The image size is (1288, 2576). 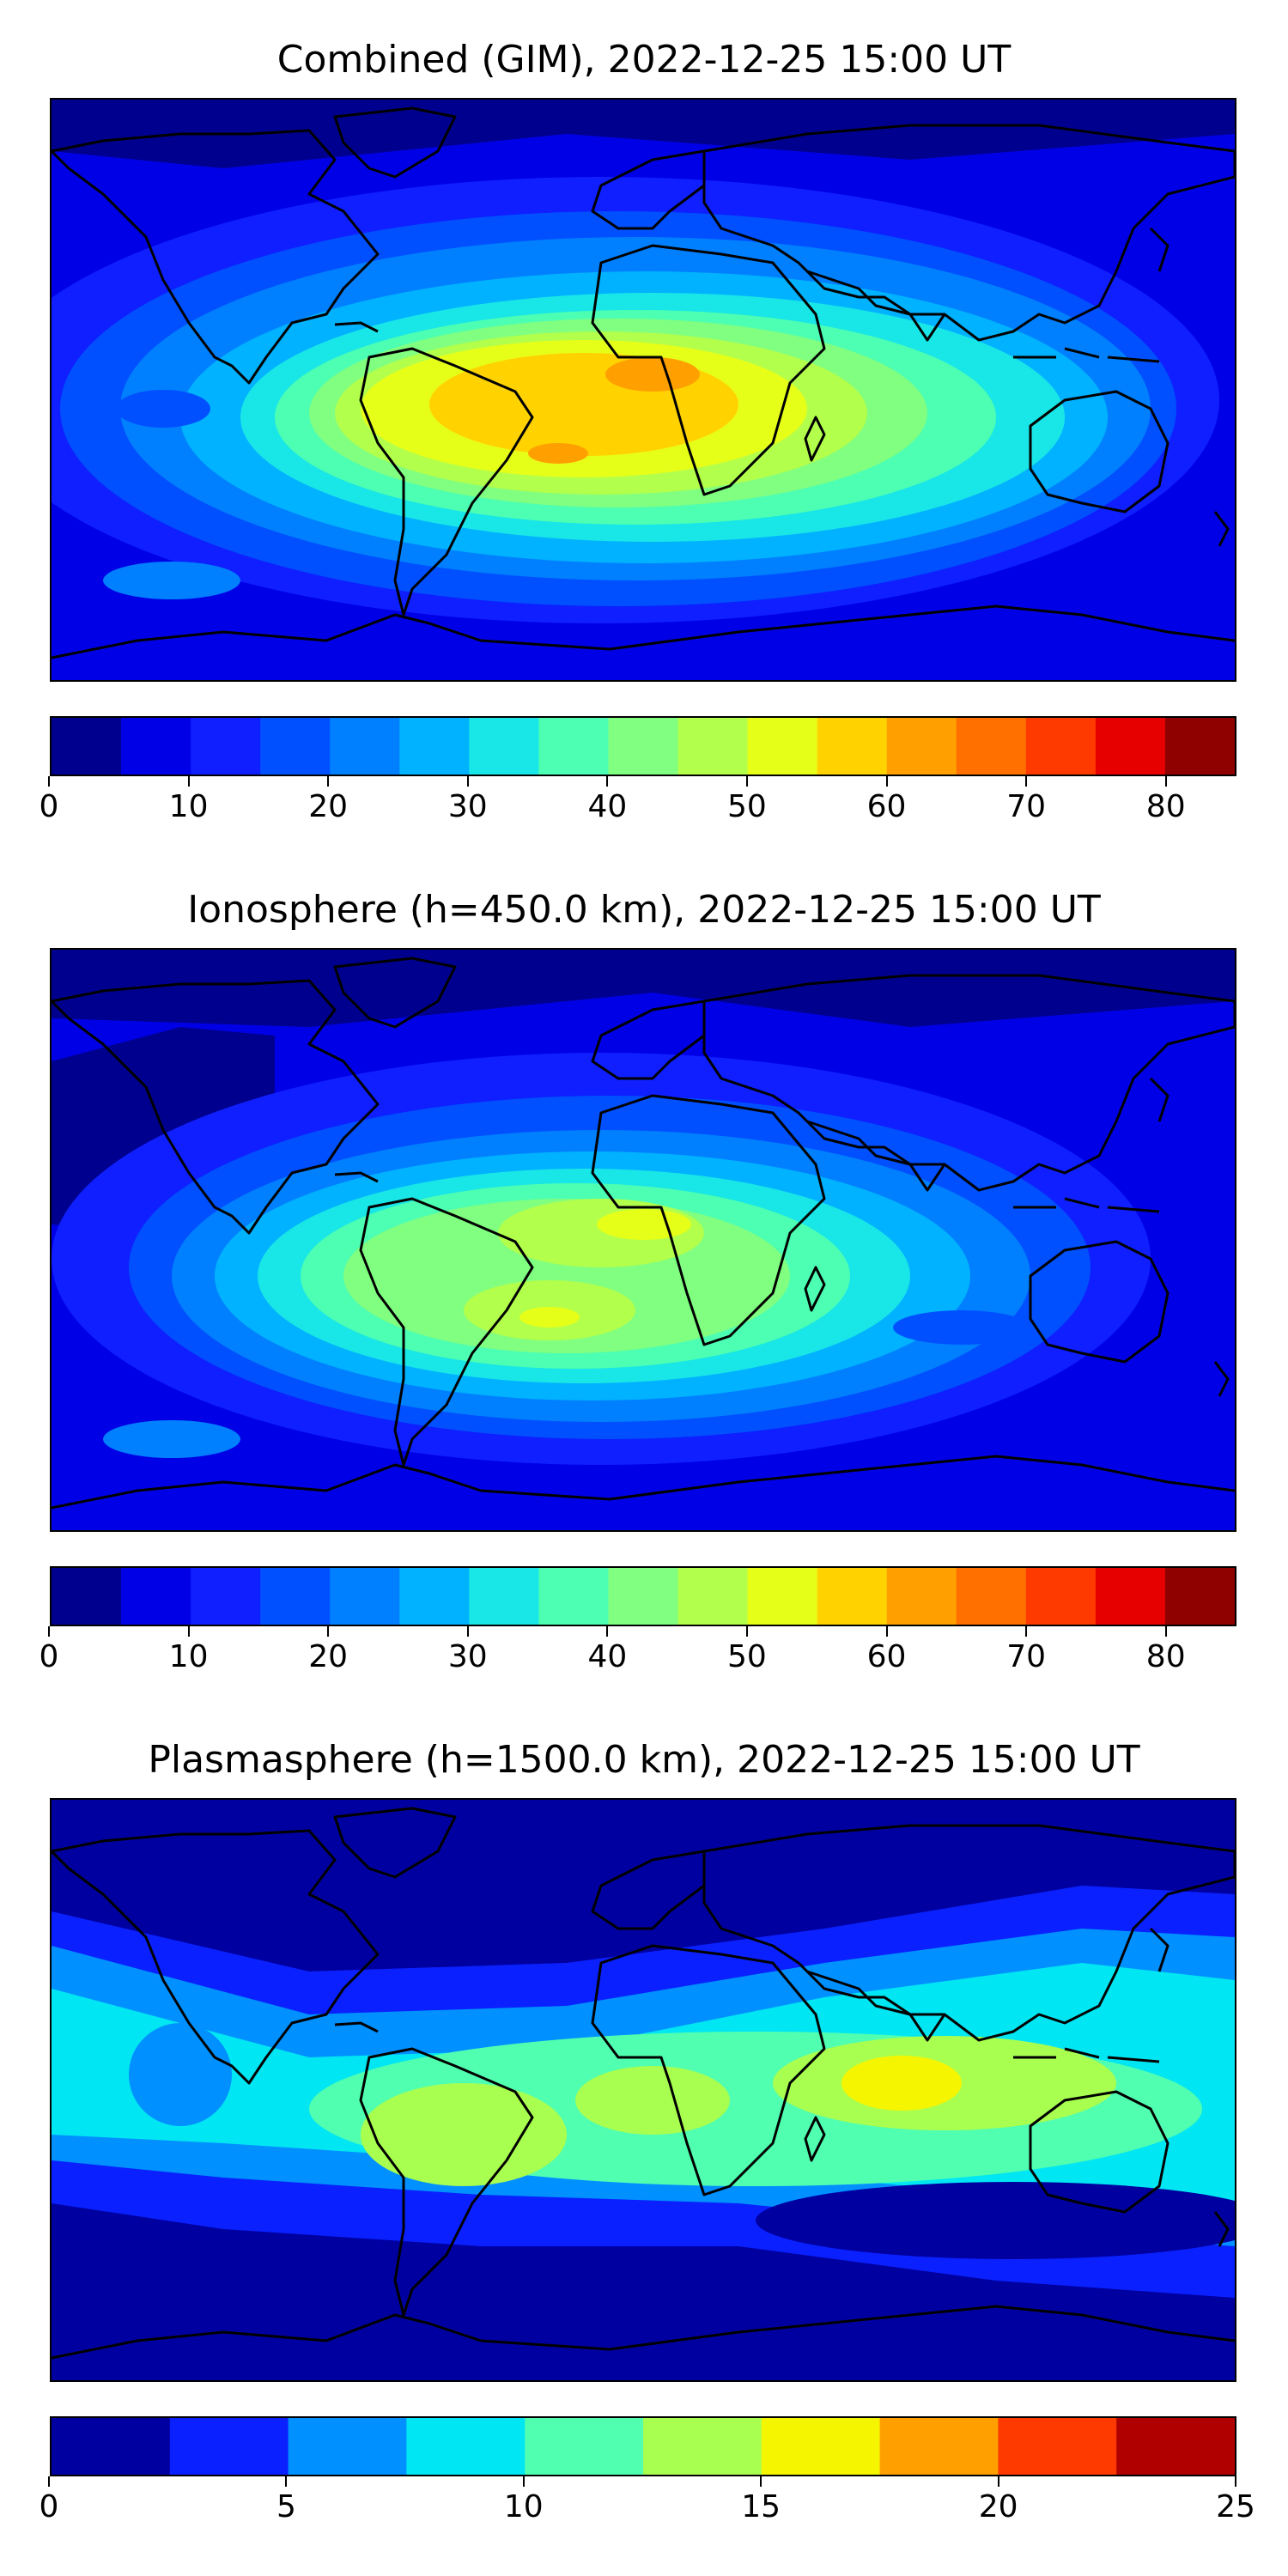 What do you see at coordinates (286, 2507) in the screenshot?
I see `colorbar-tick-label: 5` at bounding box center [286, 2507].